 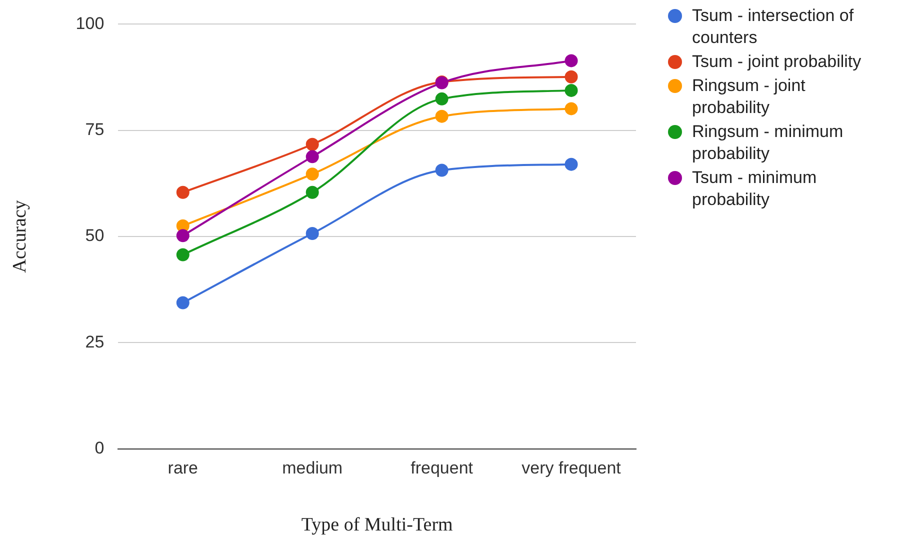 What do you see at coordinates (442, 468) in the screenshot?
I see `x-tick-label: frequent` at bounding box center [442, 468].